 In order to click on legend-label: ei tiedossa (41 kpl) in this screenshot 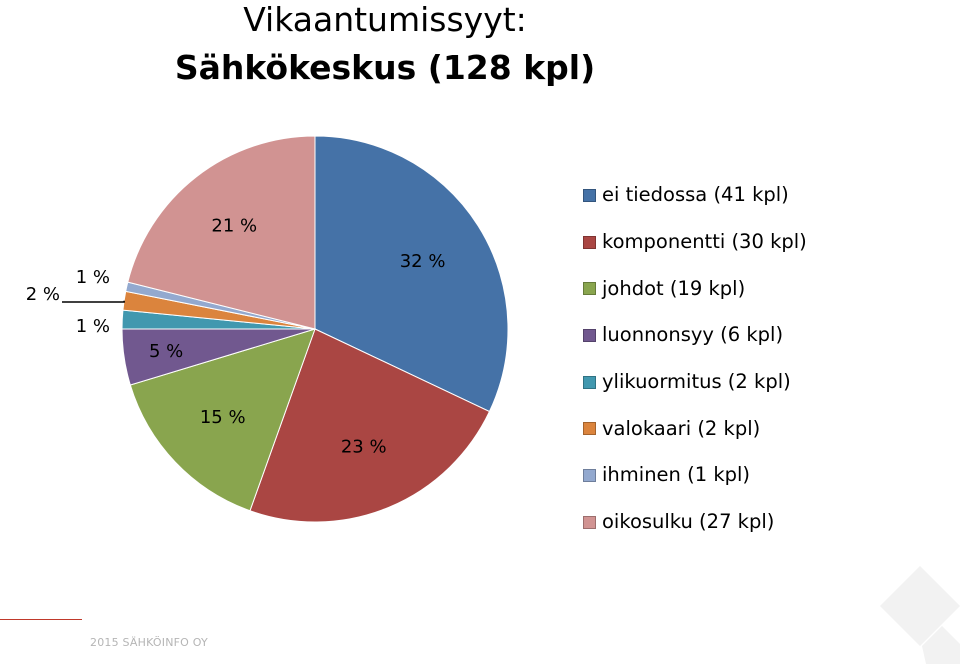, I will do `click(695, 195)`.